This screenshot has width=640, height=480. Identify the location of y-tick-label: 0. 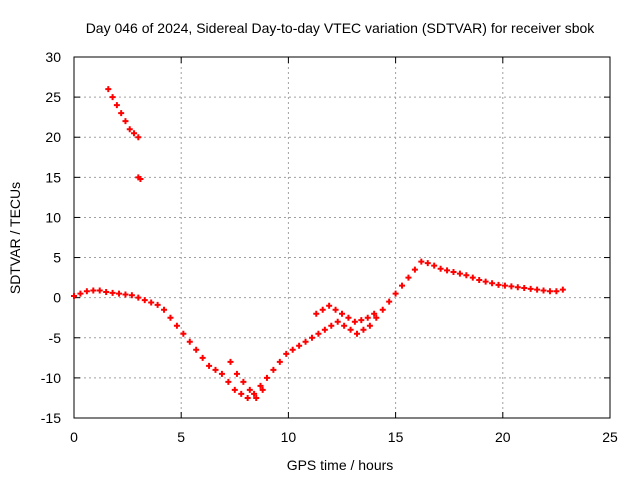
(57, 298).